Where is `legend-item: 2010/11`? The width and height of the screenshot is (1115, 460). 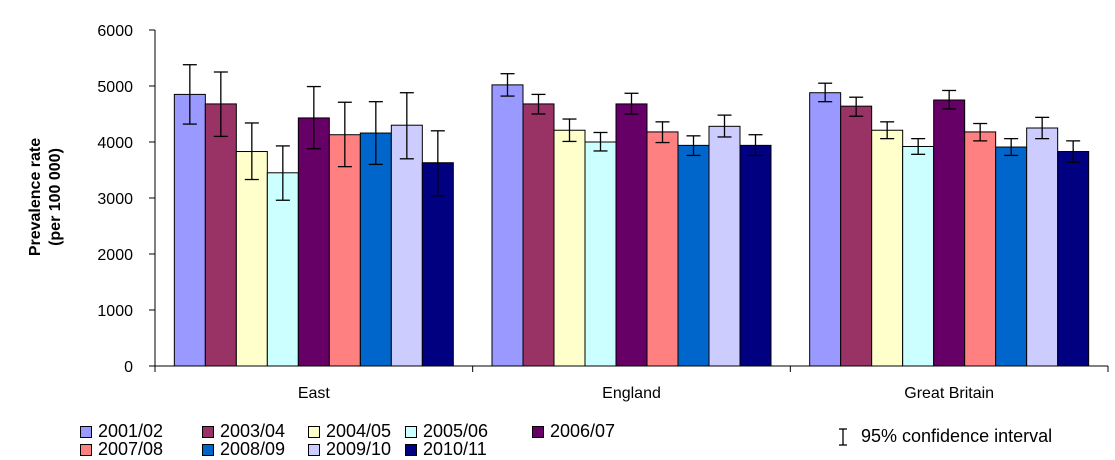
legend-item: 2010/11 is located at coordinates (446, 449).